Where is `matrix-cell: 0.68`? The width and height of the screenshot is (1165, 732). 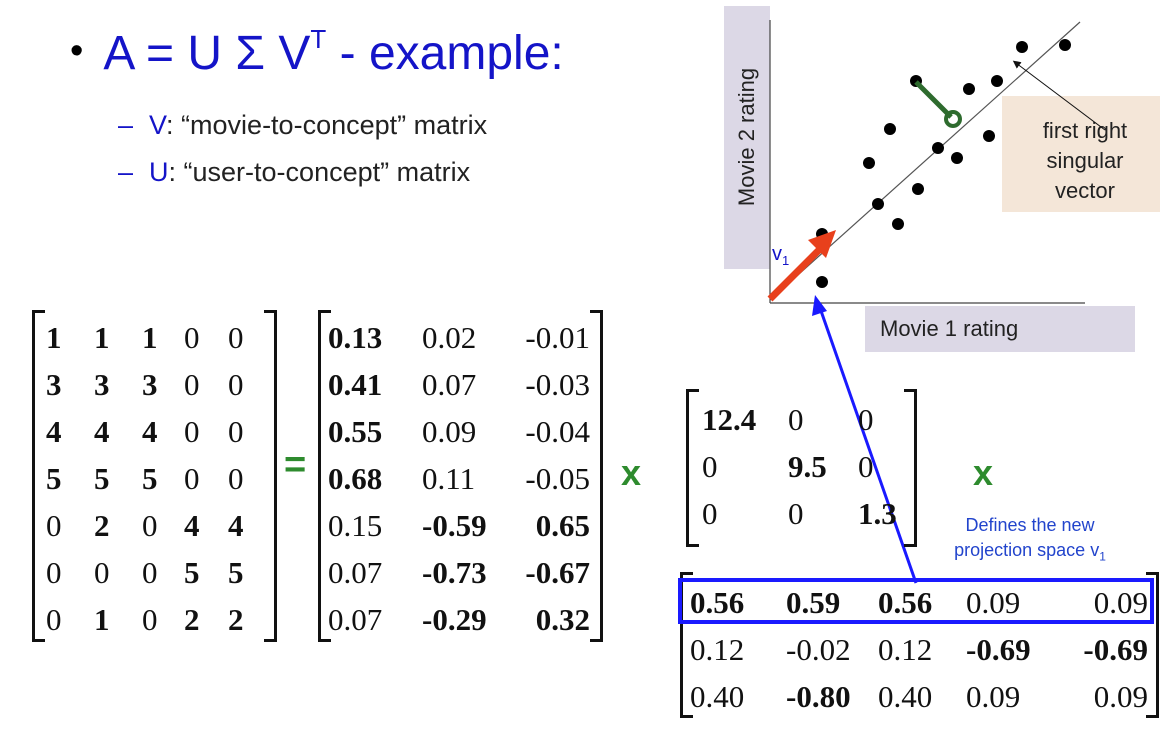 matrix-cell: 0.68 is located at coordinates (355, 478).